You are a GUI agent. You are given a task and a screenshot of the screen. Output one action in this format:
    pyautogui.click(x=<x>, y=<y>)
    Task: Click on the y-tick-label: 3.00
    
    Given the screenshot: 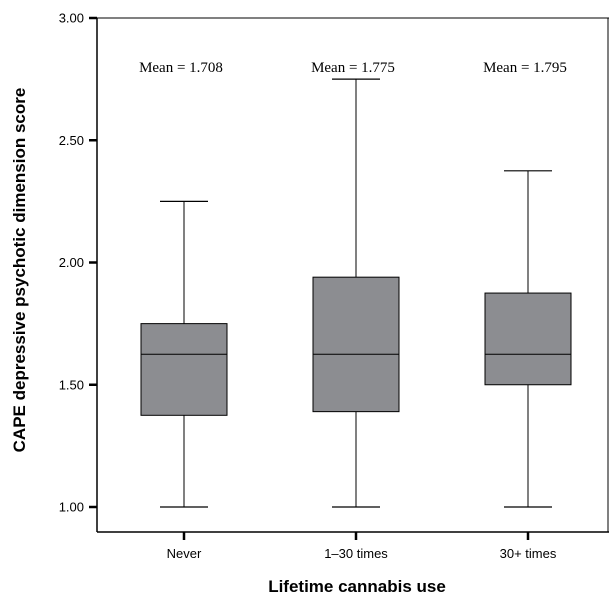 What is the action you would take?
    pyautogui.click(x=71, y=18)
    